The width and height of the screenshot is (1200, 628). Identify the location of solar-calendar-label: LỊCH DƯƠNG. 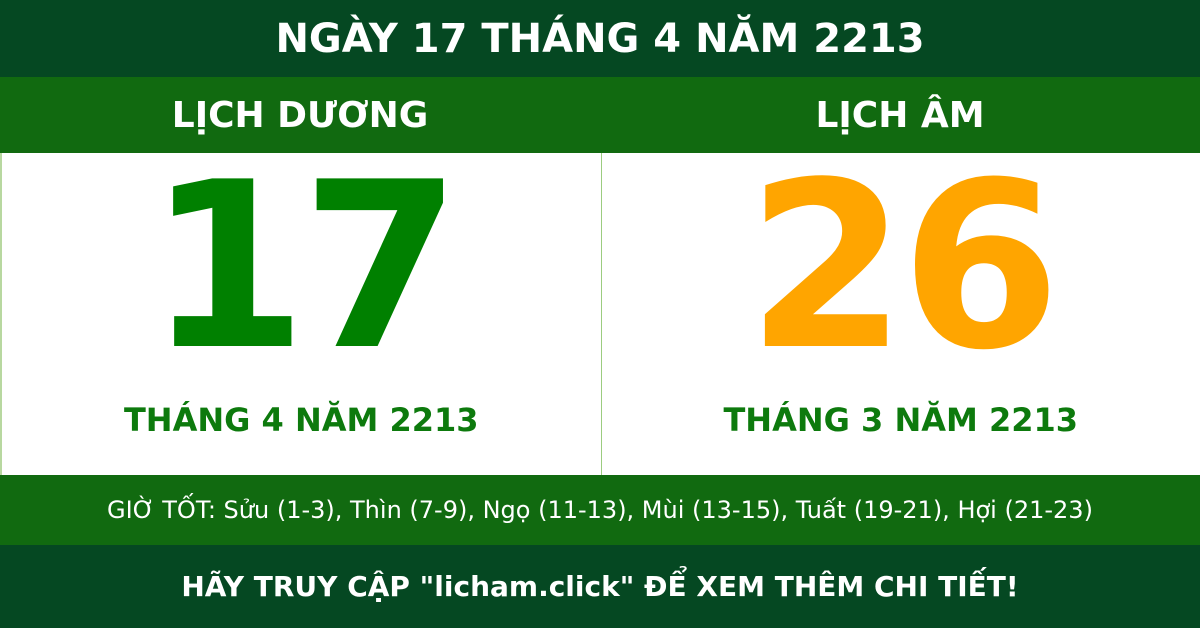
(300, 115).